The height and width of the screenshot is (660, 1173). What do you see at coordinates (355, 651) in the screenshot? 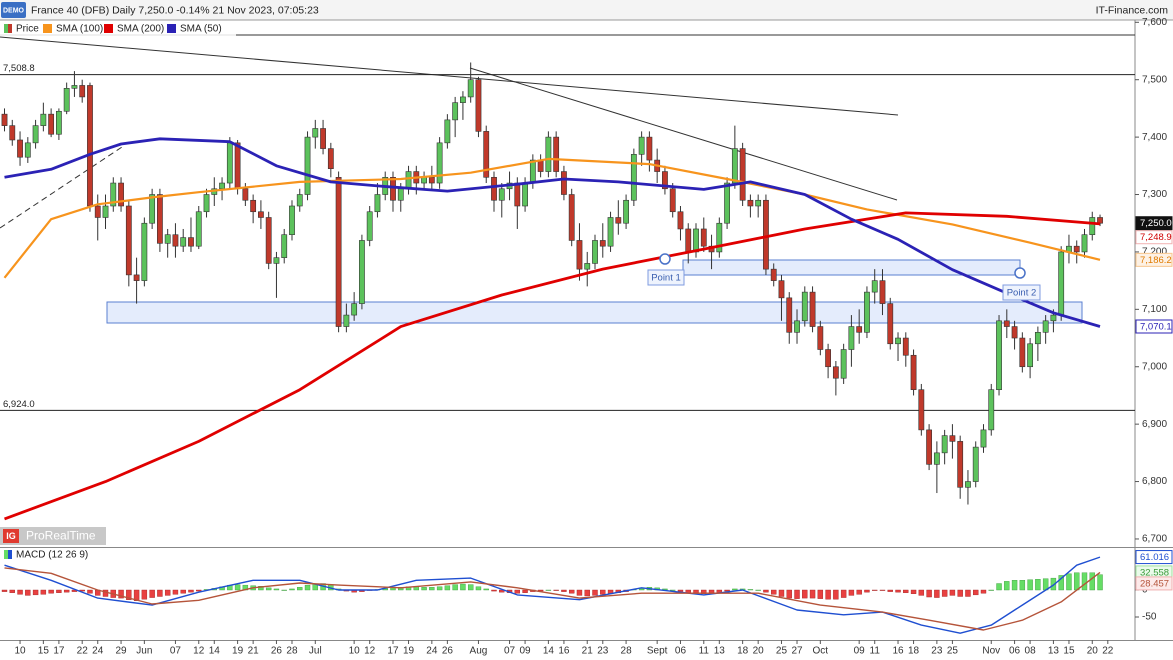
I see `x-tick-label: 10` at bounding box center [355, 651].